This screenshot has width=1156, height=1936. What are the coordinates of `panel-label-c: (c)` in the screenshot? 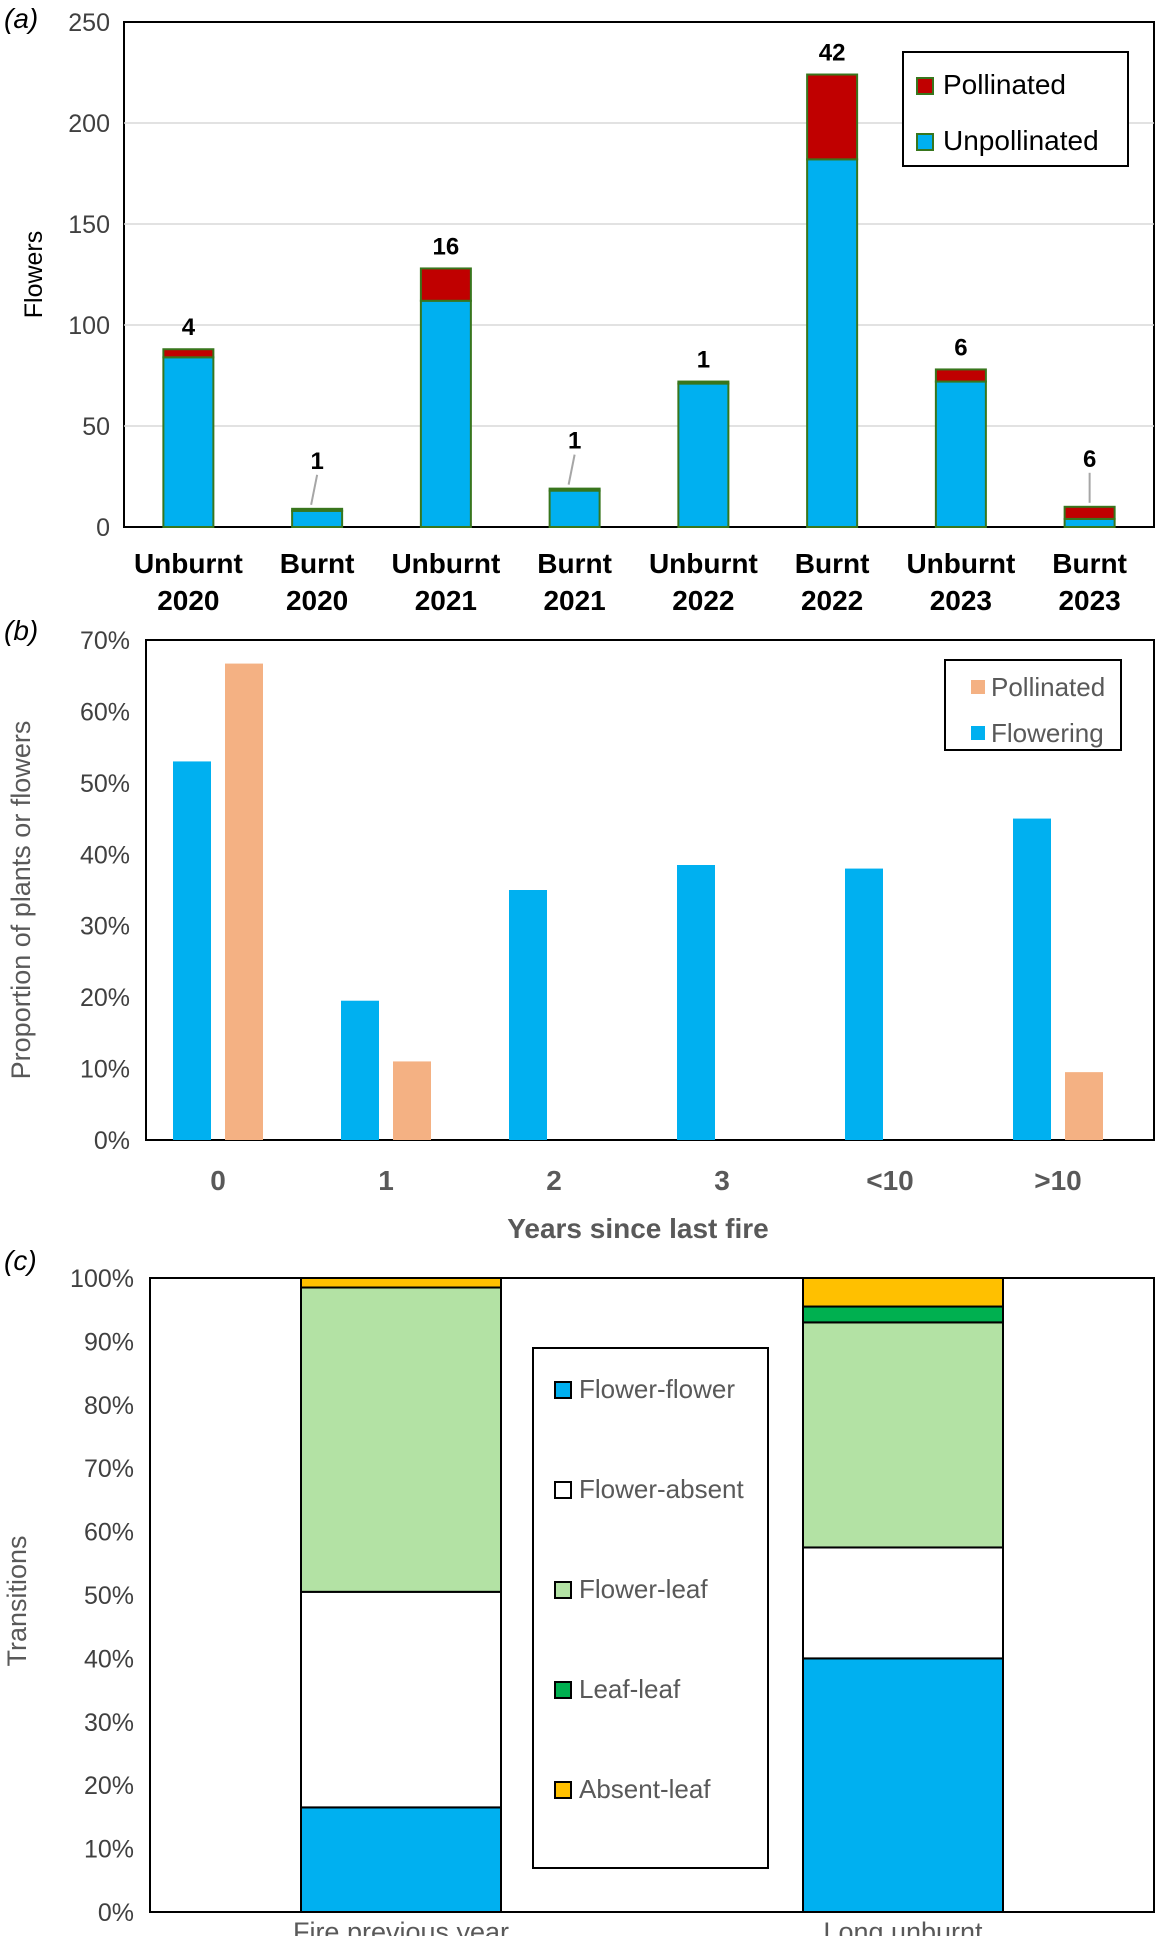 It's located at (20, 1260).